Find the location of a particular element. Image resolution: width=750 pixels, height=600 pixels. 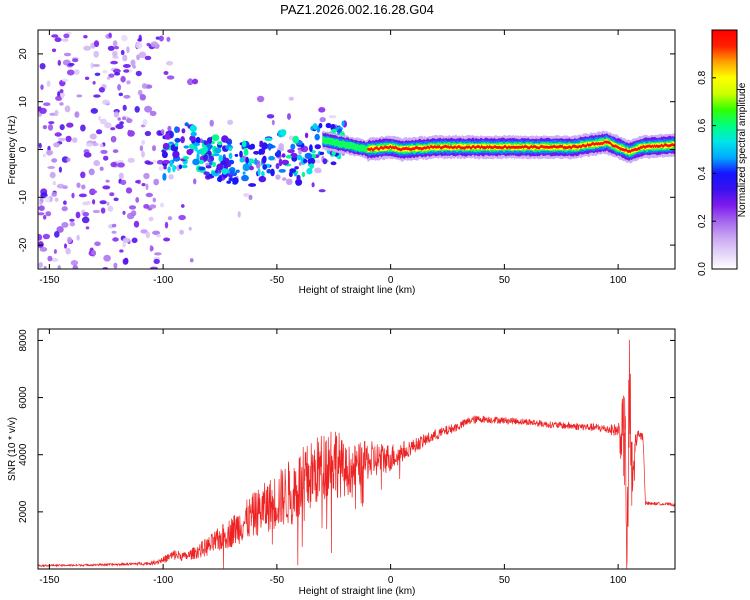

y-tick-label: 8000 is located at coordinates (23, 340).